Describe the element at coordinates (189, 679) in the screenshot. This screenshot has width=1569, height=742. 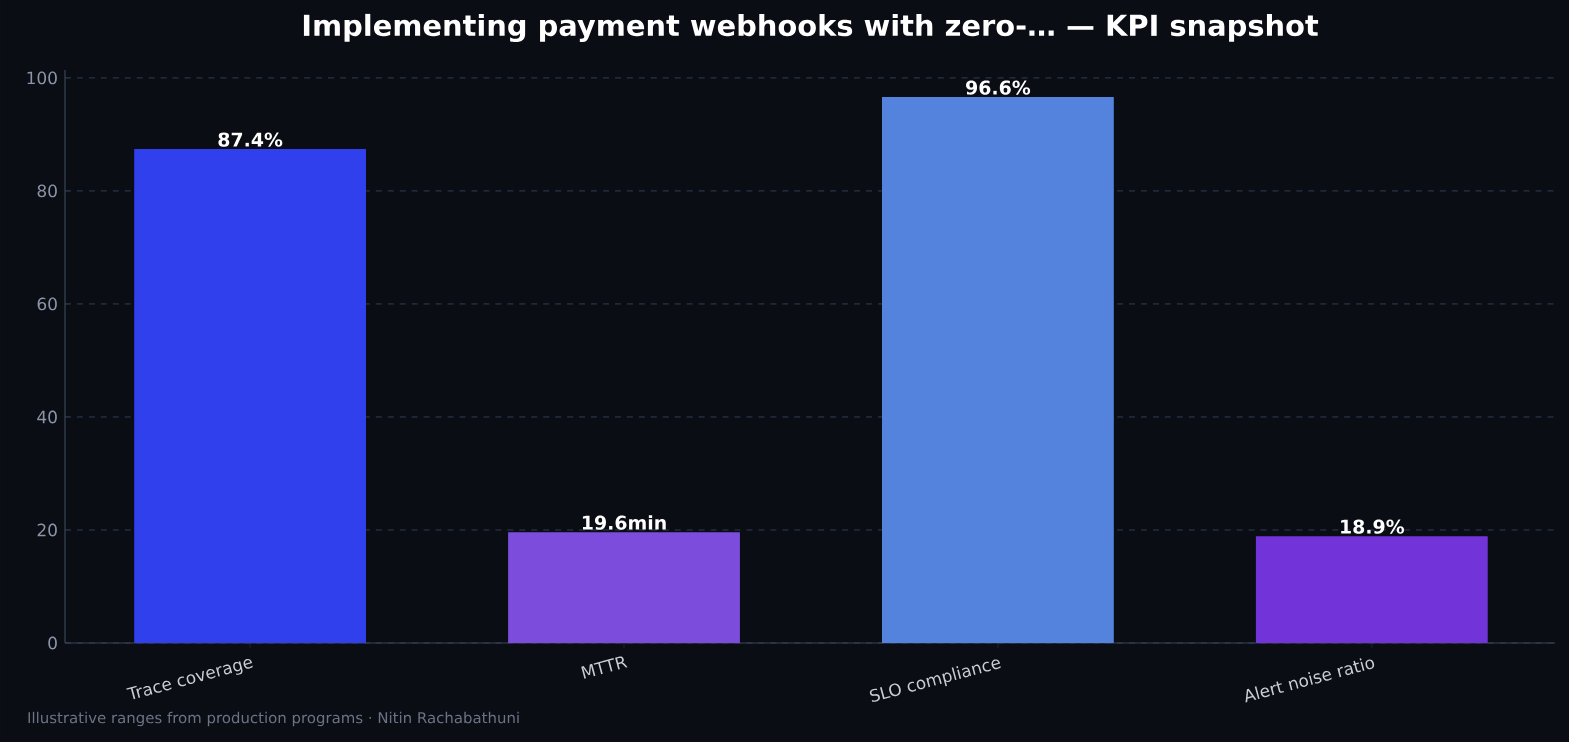
I see `x-tick-label: Trace coverage` at that location.